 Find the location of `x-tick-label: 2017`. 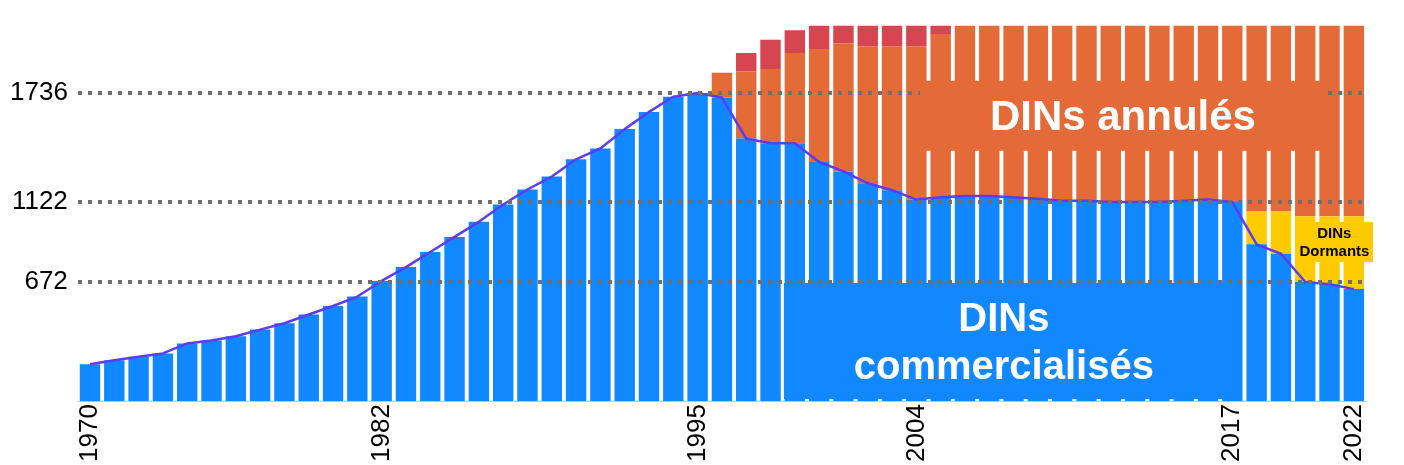

x-tick-label: 2017 is located at coordinates (1230, 433).